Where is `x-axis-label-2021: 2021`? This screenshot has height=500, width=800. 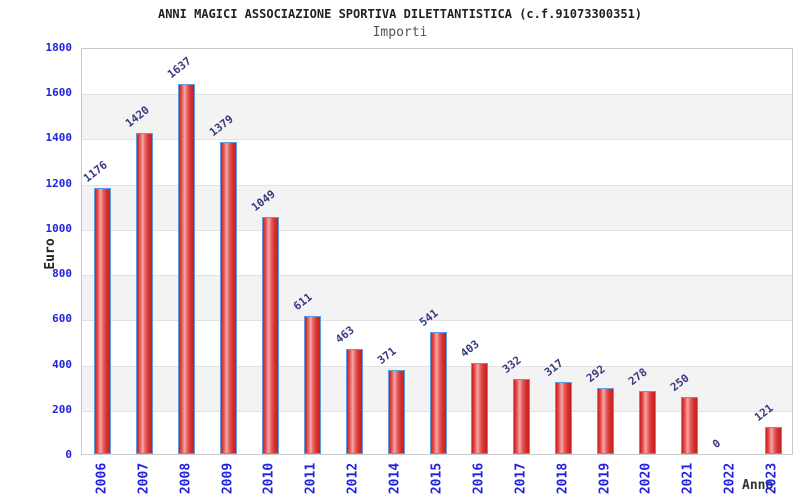 x-axis-label-2021: 2021 is located at coordinates (688, 478).